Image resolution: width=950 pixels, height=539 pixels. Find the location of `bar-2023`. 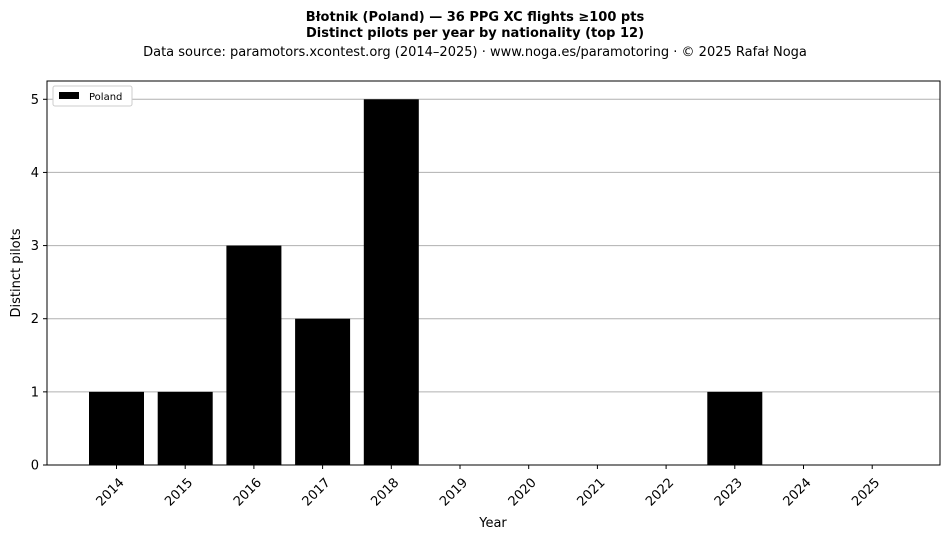

bar-2023 is located at coordinates (735, 428).